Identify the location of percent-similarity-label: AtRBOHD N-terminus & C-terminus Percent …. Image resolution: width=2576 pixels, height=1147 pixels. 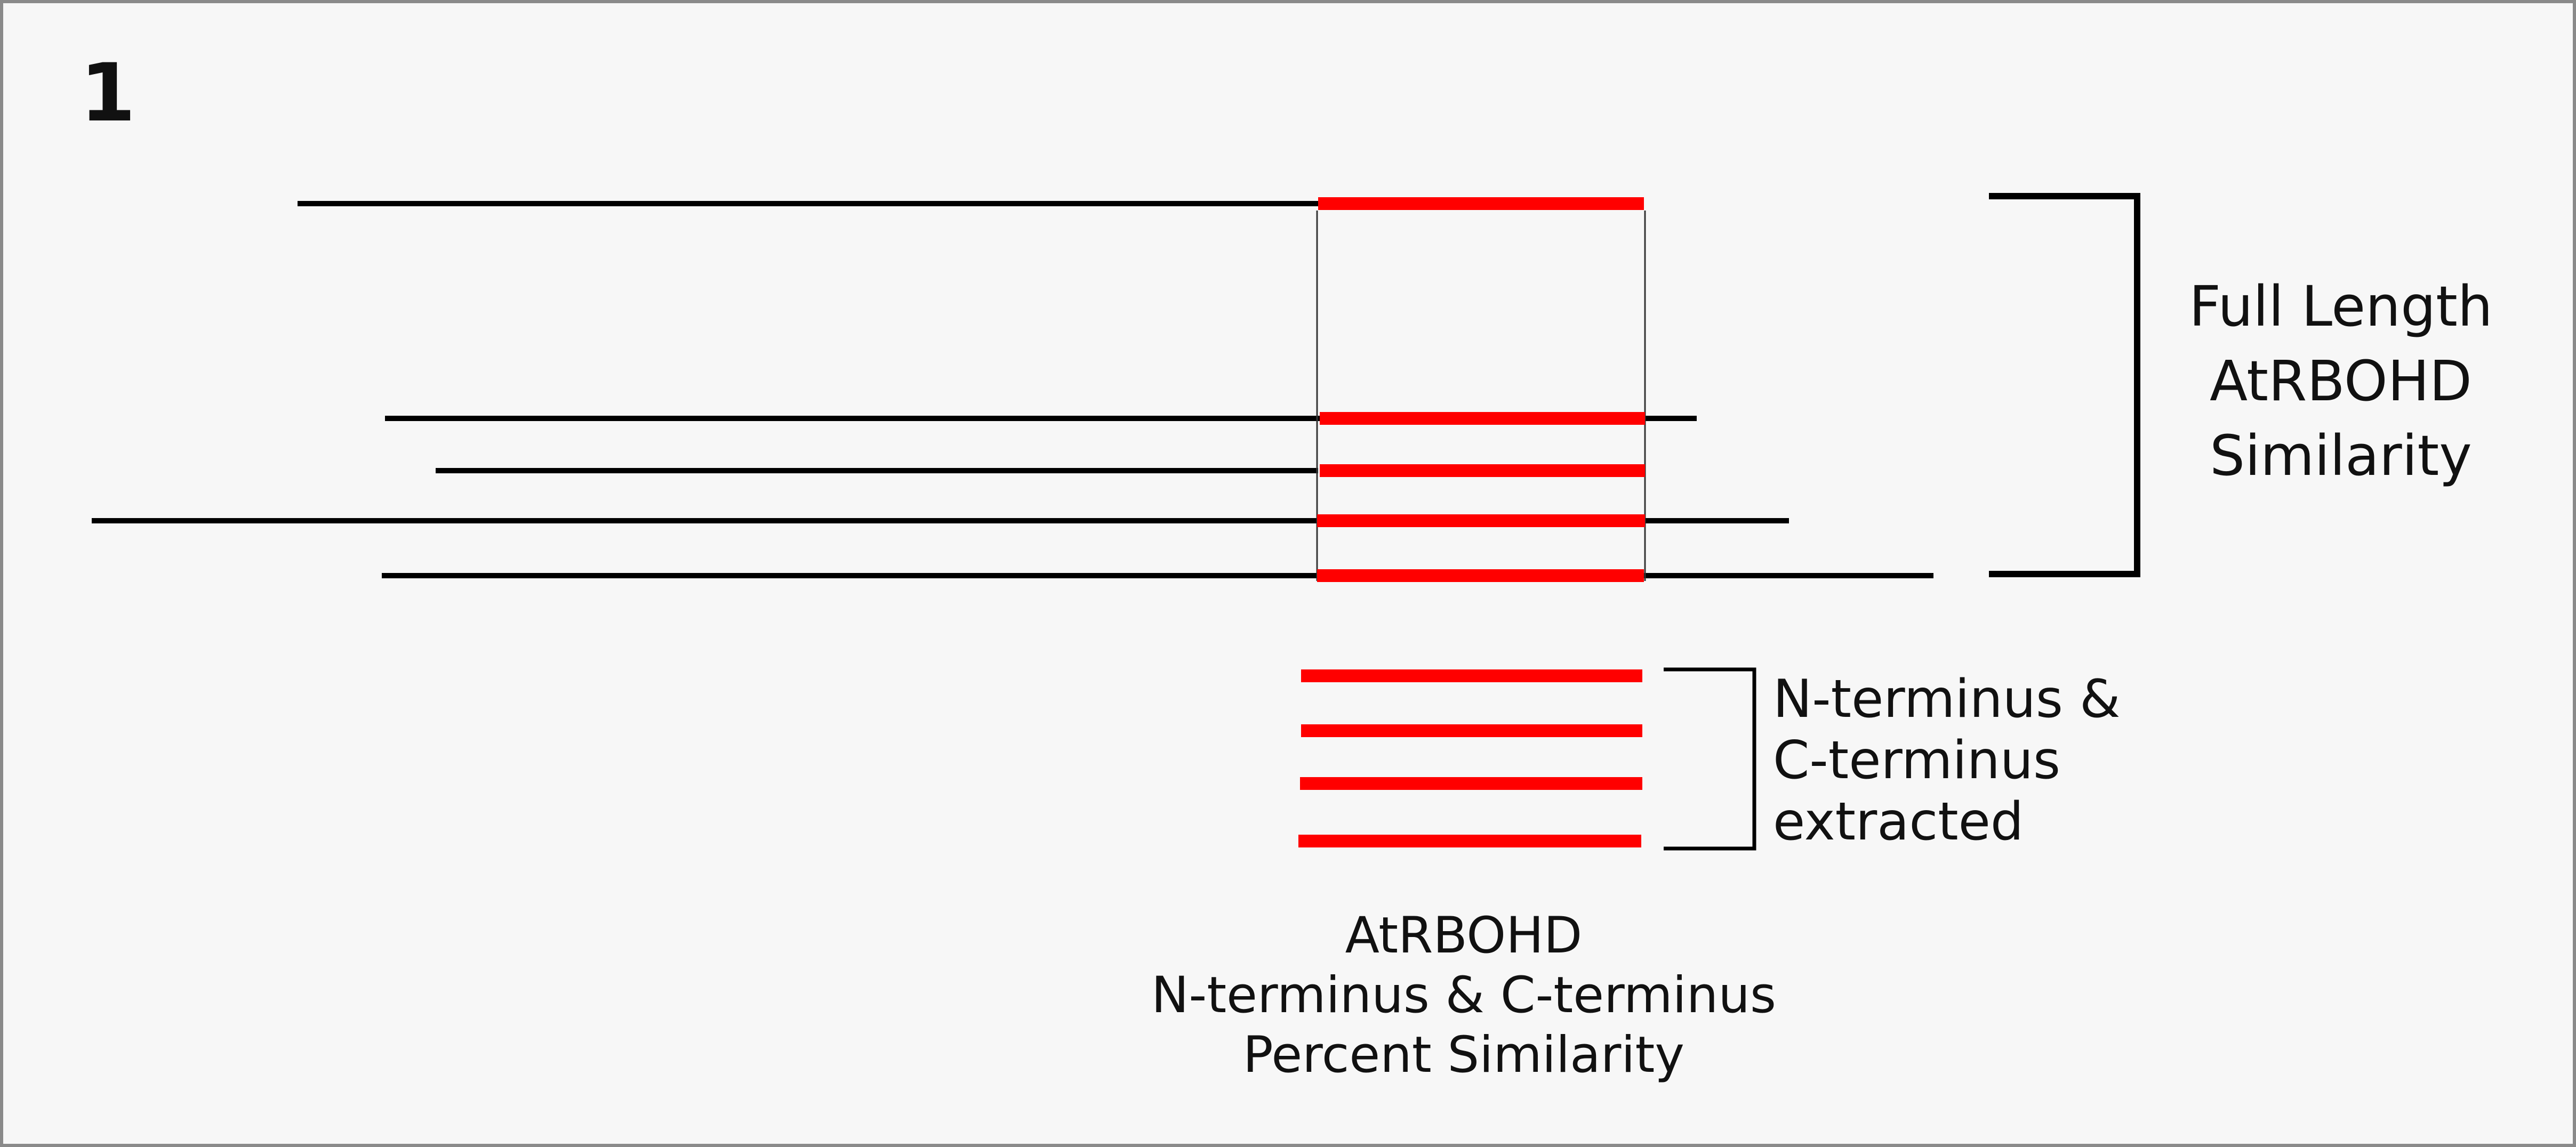
(1464, 995).